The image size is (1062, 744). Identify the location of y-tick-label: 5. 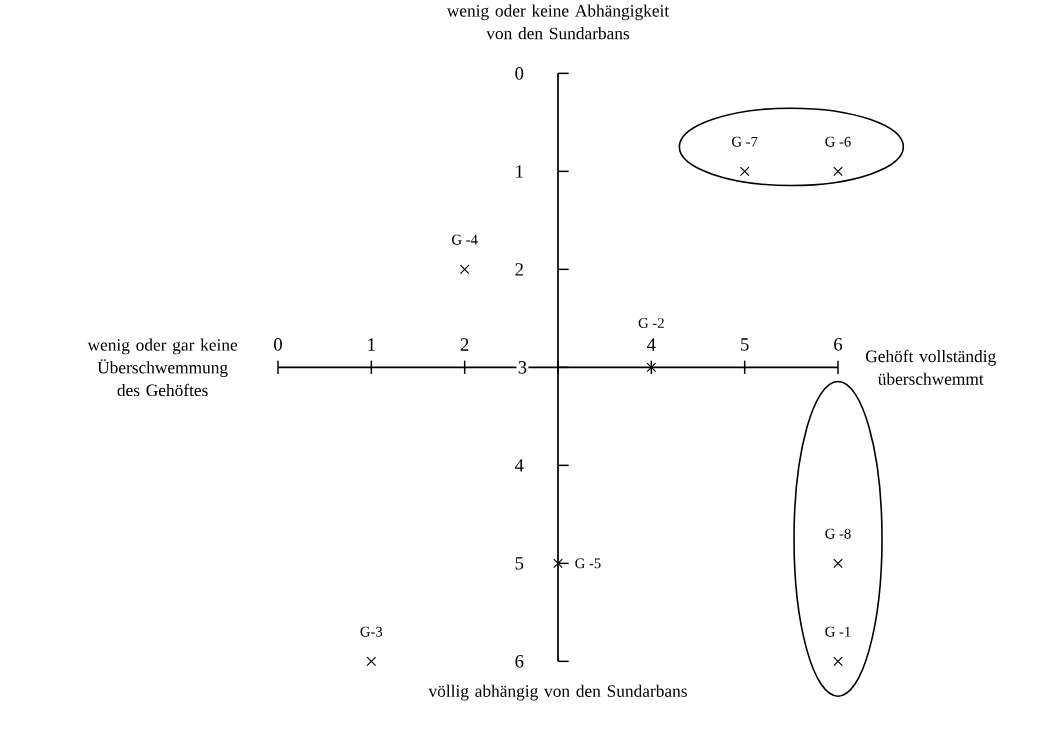
(519, 563).